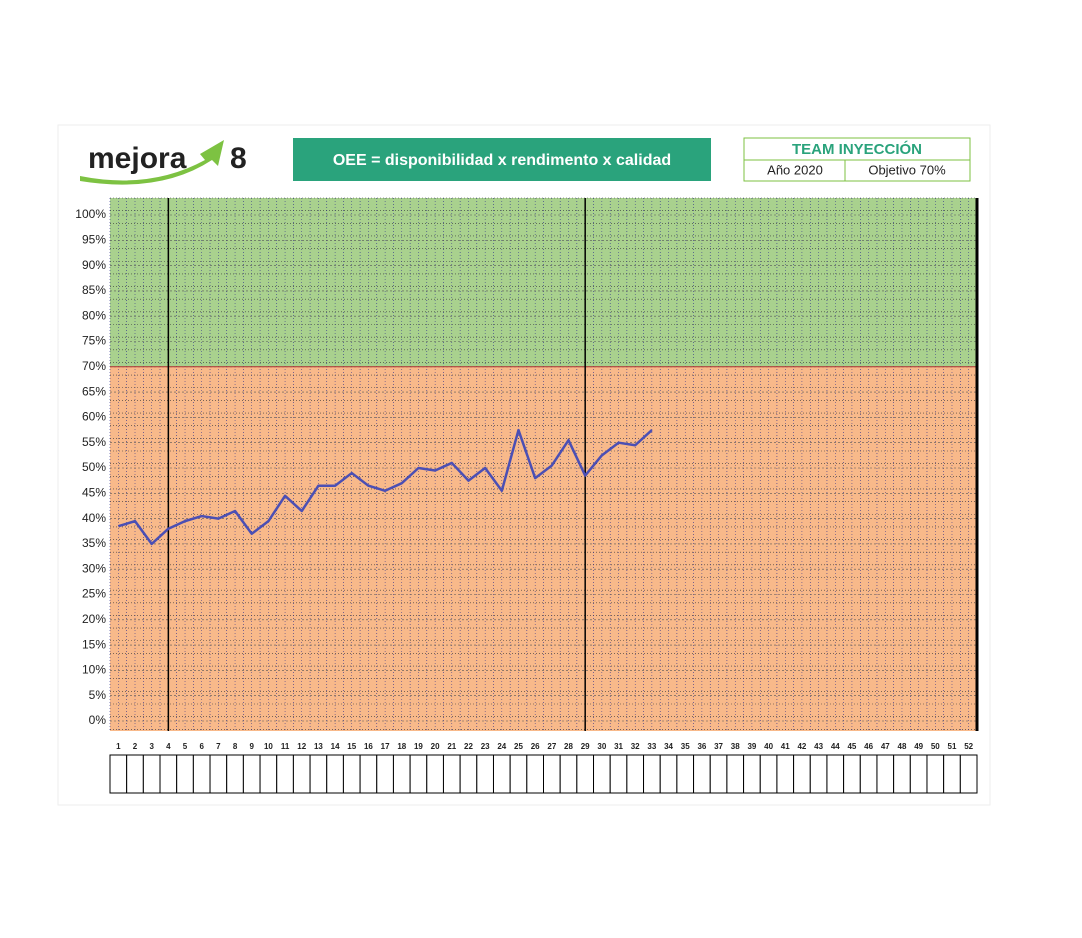 The width and height of the screenshot is (1082, 938). Describe the element at coordinates (94, 442) in the screenshot. I see `y-tick-label: 55%` at that location.